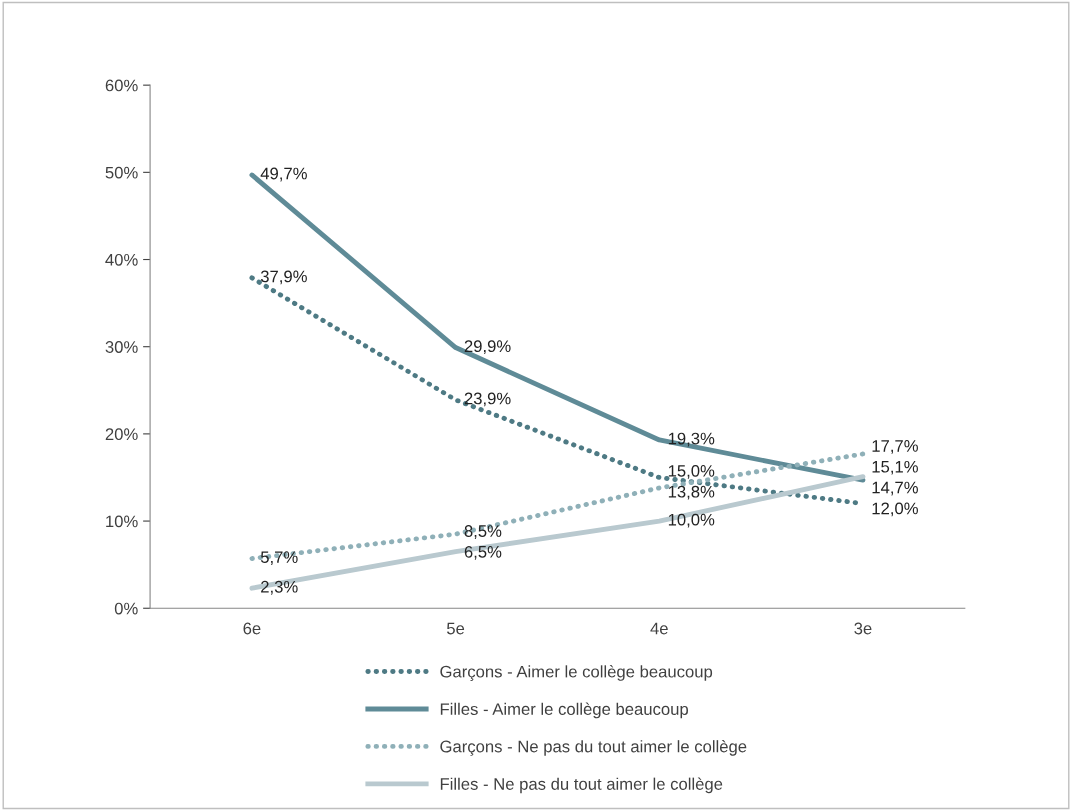 The width and height of the screenshot is (1072, 811). Describe the element at coordinates (121, 259) in the screenshot. I see `y-tick-label: 40%` at that location.